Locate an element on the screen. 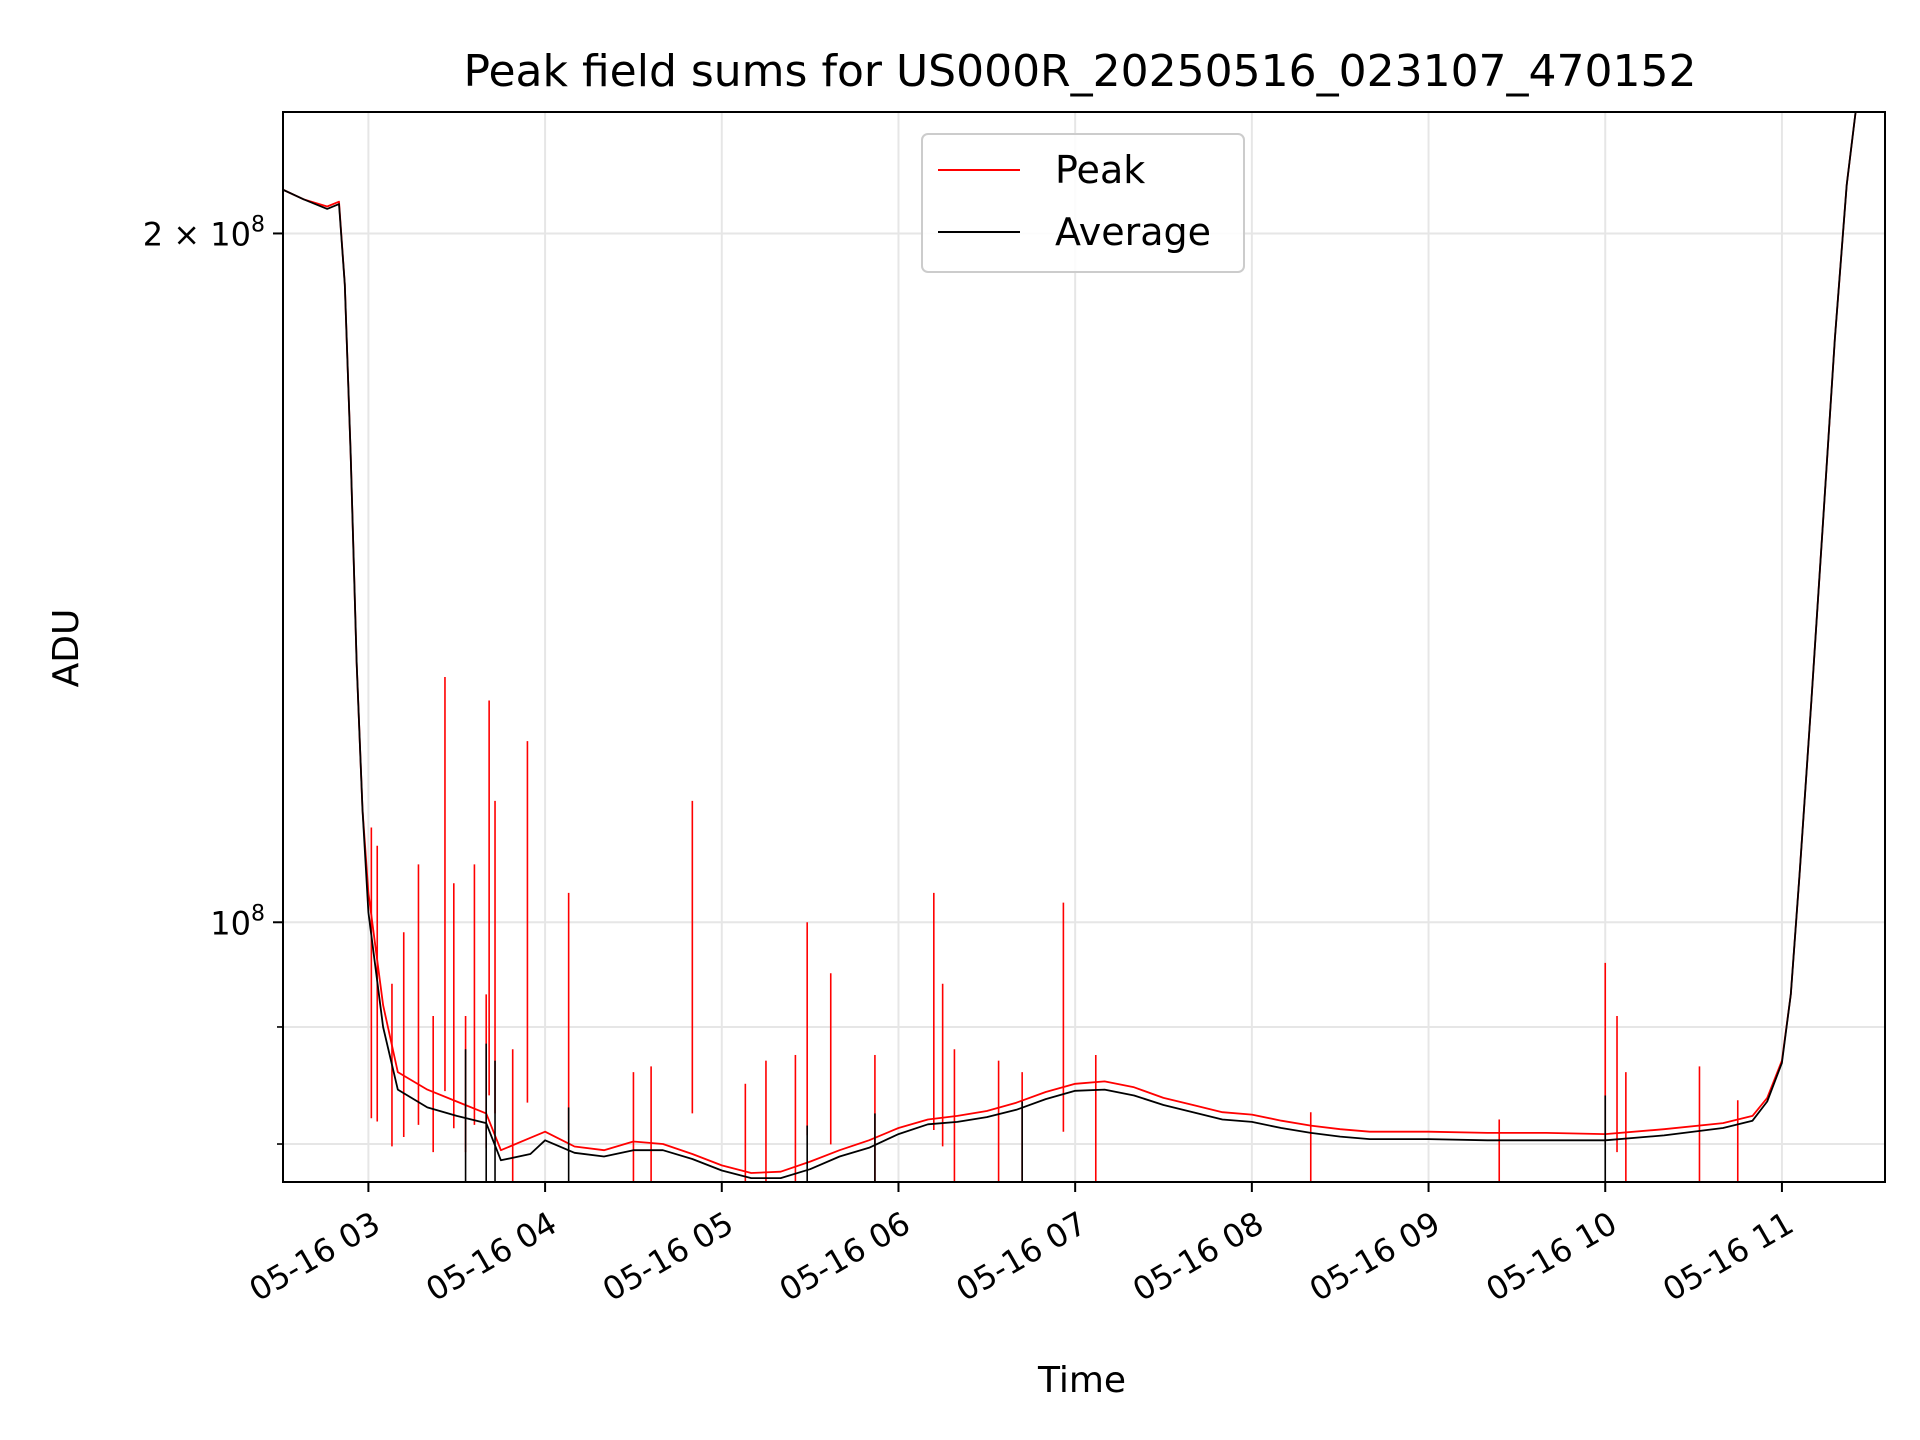 The height and width of the screenshot is (1440, 1920). legend-label-average: Average is located at coordinates (1133, 232).